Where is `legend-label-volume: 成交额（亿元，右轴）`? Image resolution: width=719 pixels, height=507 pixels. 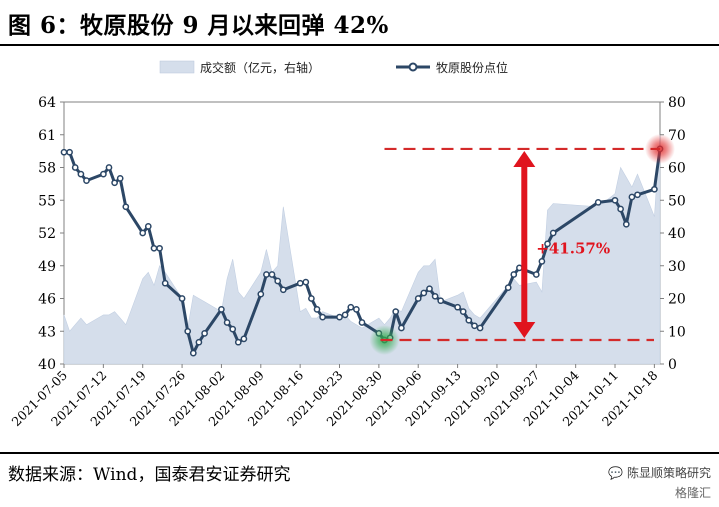 legend-label-volume: 成交额（亿元，右轴） is located at coordinates (260, 67).